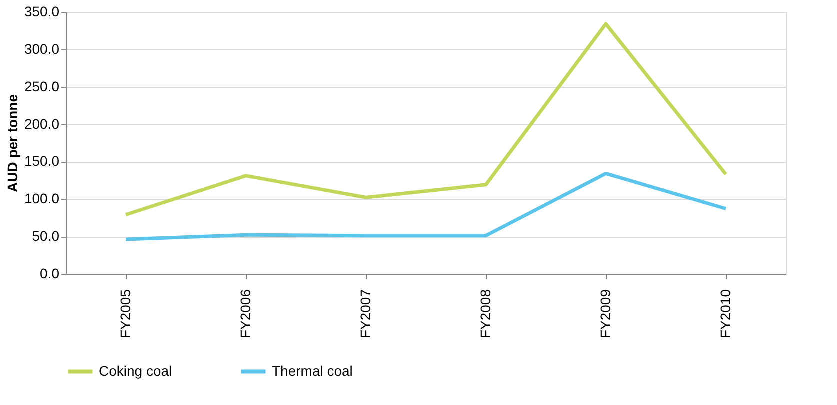 The width and height of the screenshot is (837, 405). What do you see at coordinates (50, 274) in the screenshot?
I see `y-tick-label: 0.0` at bounding box center [50, 274].